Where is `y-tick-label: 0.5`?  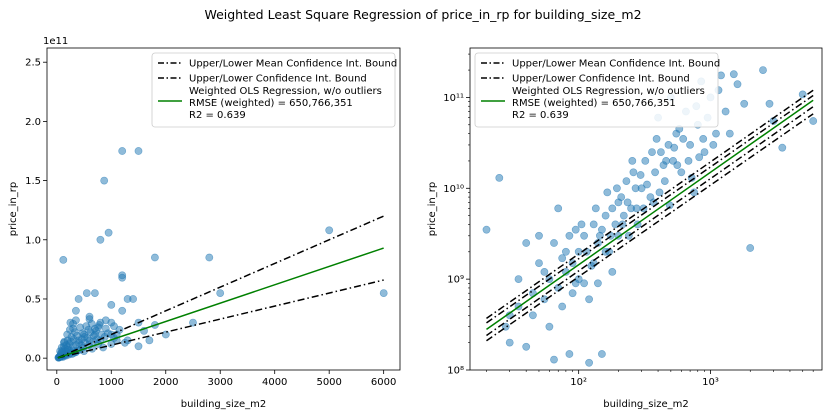 y-tick-label: 0.5 is located at coordinates (33, 299).